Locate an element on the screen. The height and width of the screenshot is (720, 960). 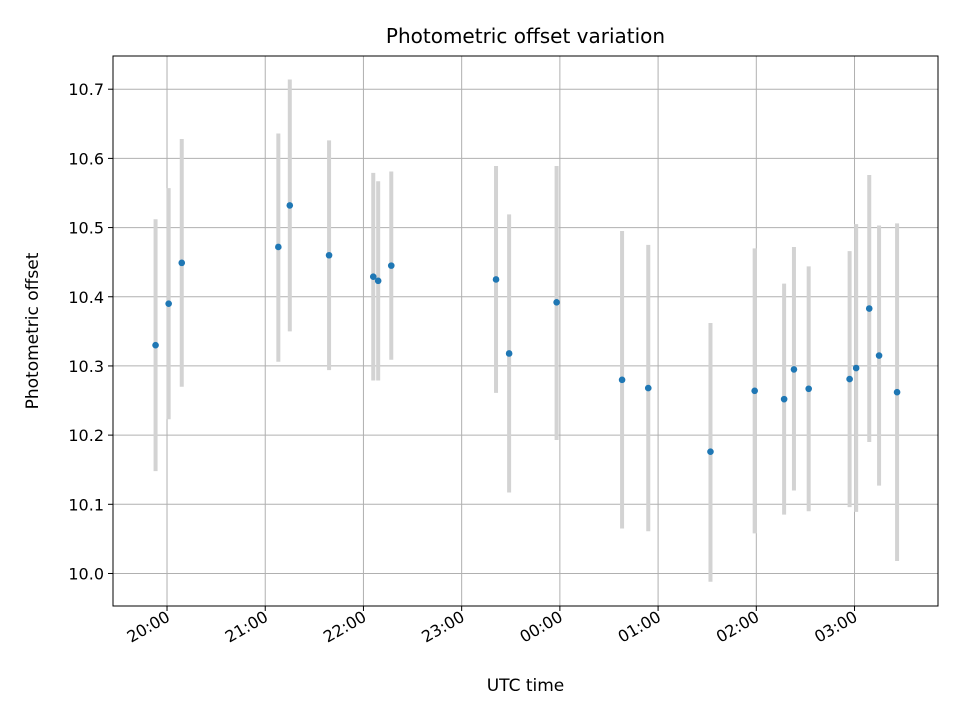
chart-title: Photometric offset variation is located at coordinates (525, 36).